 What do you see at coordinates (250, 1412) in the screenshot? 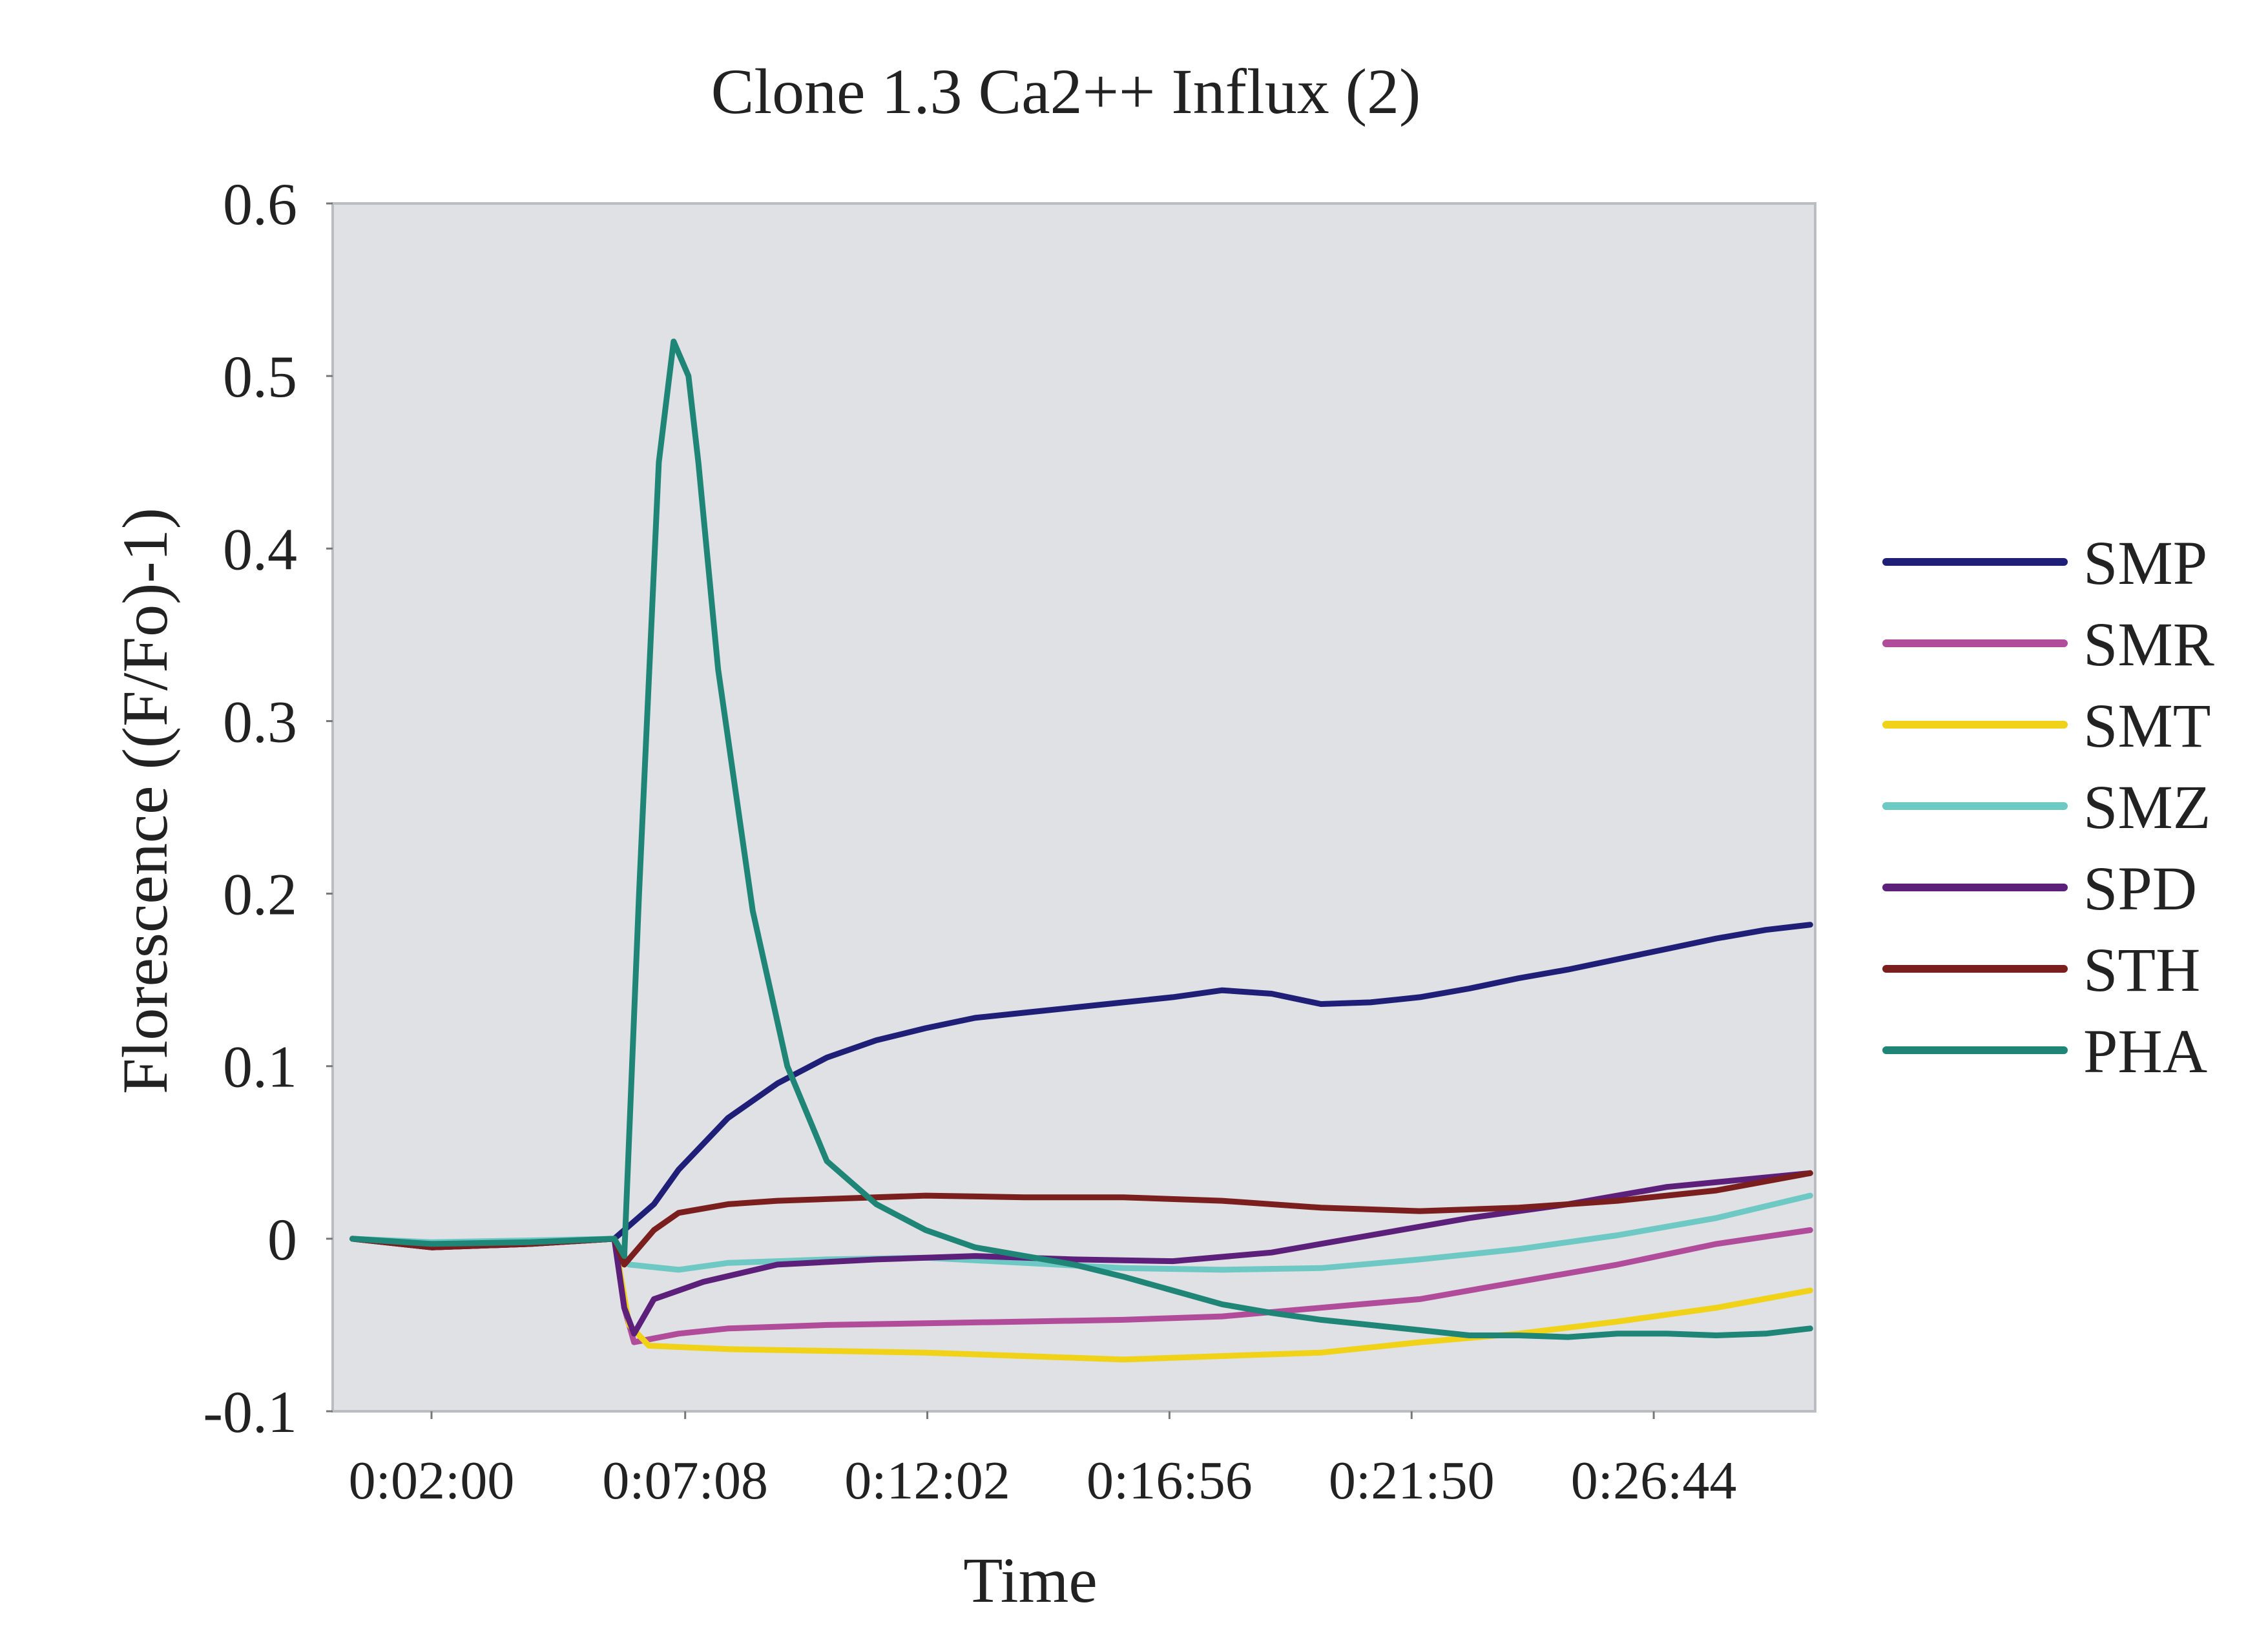
I see `y-tick-label: -0.1` at bounding box center [250, 1412].